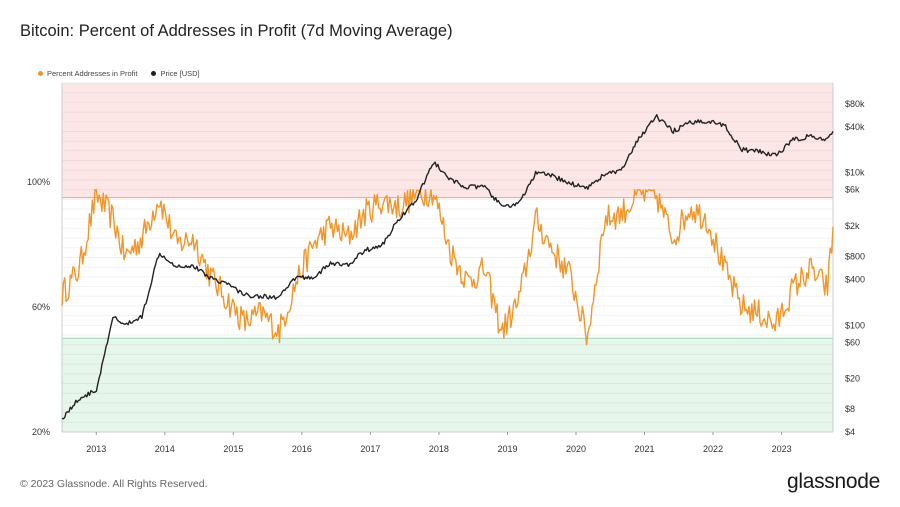 The width and height of the screenshot is (900, 507). I want to click on y-left-tick-label: 100%, so click(38, 182).